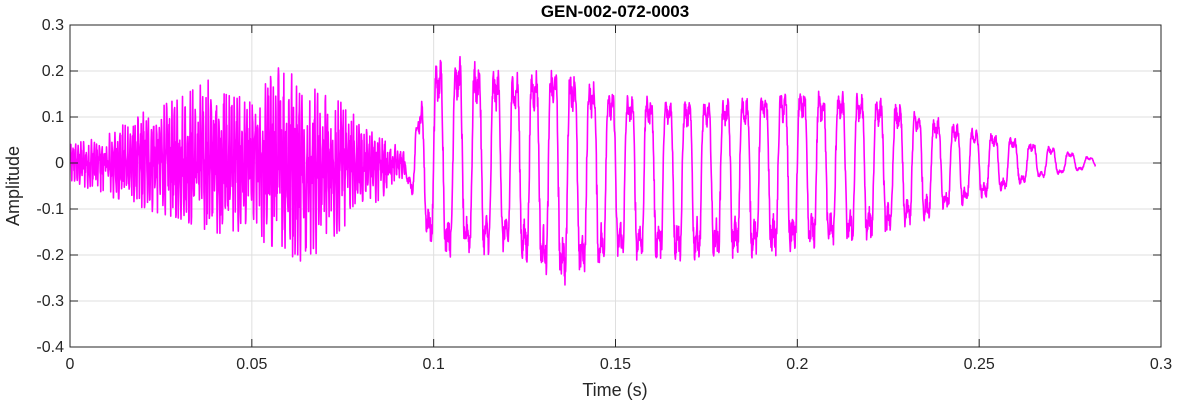 This screenshot has width=1177, height=404. Describe the element at coordinates (251, 364) in the screenshot. I see `x-tick-label: 0.05` at that location.